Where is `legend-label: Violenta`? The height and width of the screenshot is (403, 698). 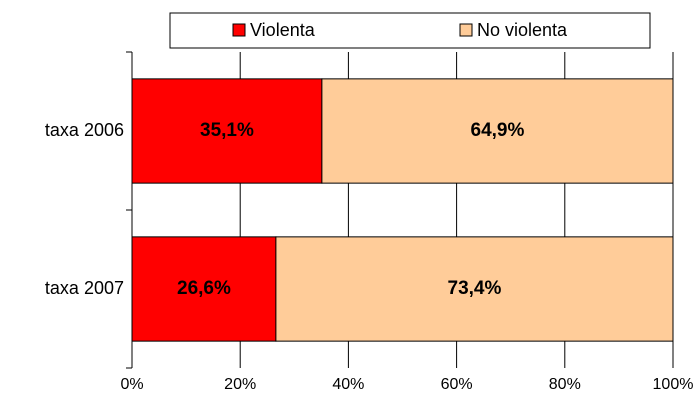
legend-label: Violenta is located at coordinates (283, 30).